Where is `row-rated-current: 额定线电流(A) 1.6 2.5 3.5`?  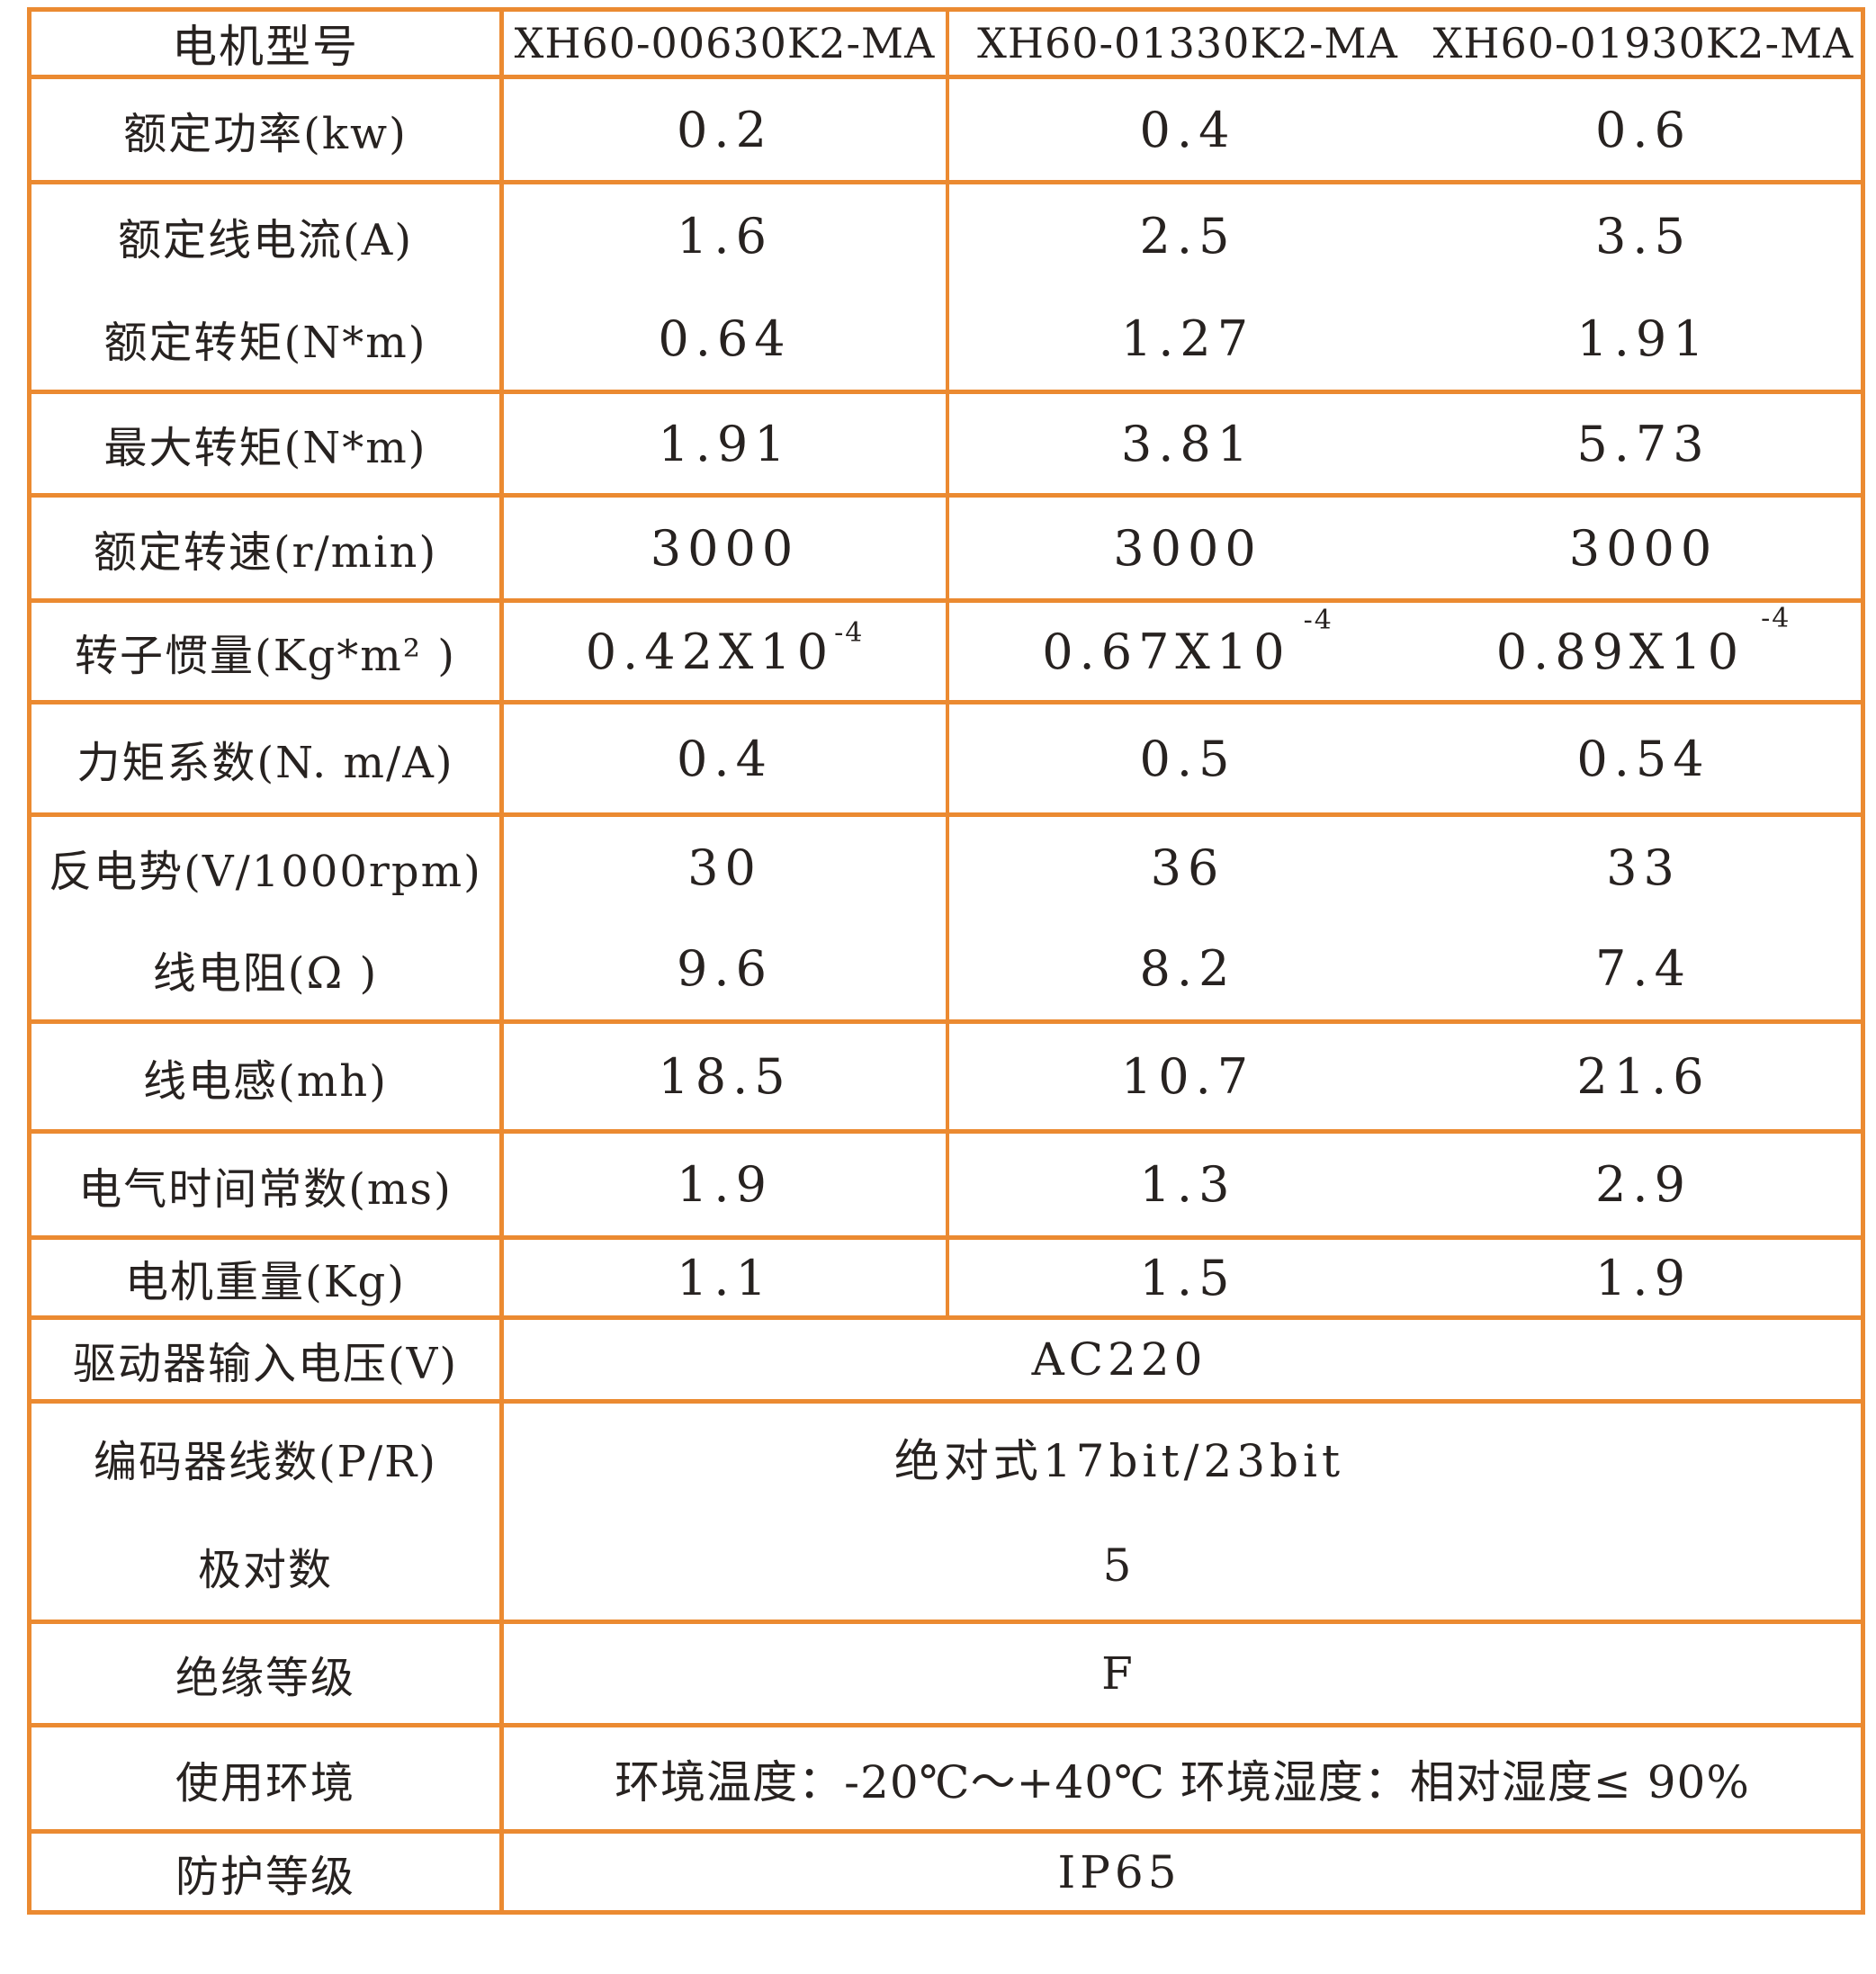 row-rated-current: 额定线电流(A) 1.6 2.5 3.5 is located at coordinates (946, 235).